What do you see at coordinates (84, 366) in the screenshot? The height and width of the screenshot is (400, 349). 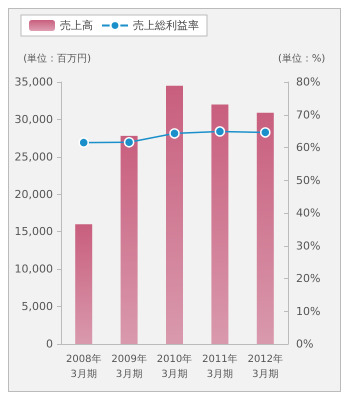 I see `x-tick-label: 2008年 3月期` at bounding box center [84, 366].